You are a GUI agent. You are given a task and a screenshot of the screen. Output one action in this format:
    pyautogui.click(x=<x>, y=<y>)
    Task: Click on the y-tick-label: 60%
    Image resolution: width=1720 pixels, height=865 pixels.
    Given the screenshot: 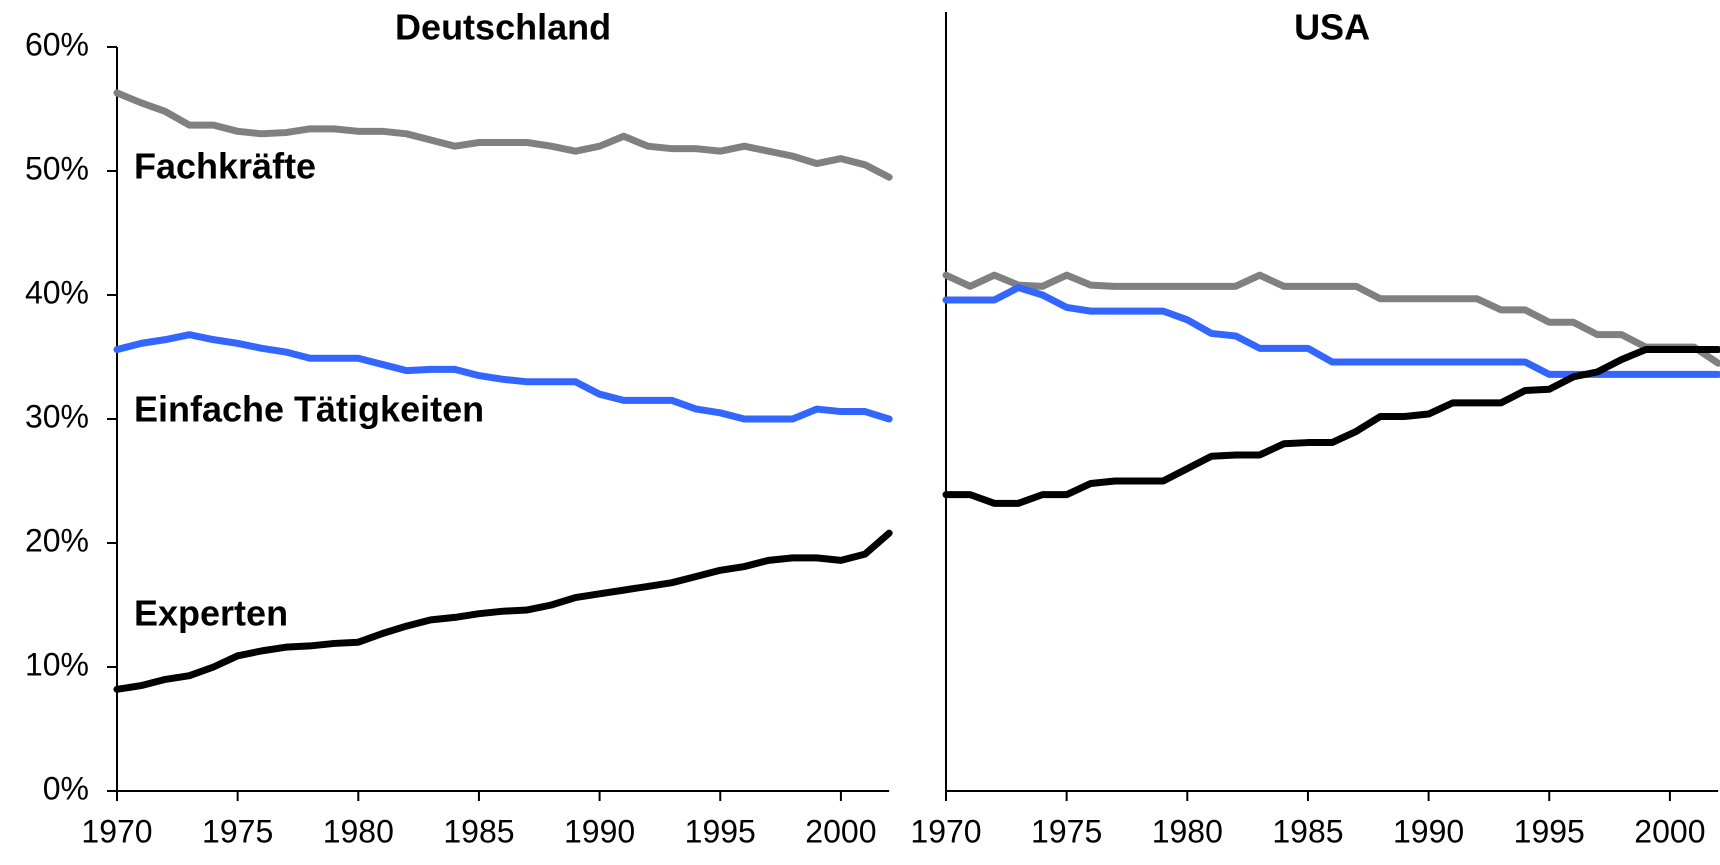 What is the action you would take?
    pyautogui.click(x=57, y=44)
    